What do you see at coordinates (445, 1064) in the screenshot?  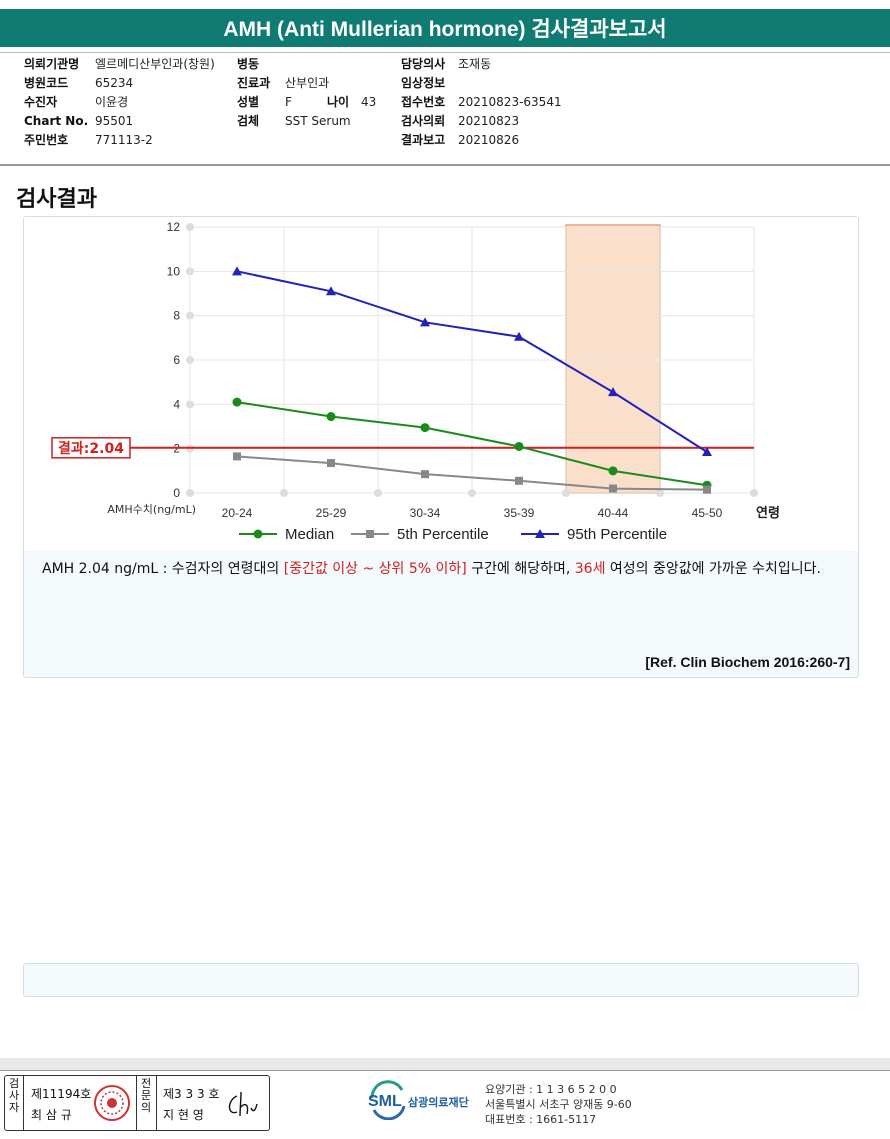 I see `footer-band` at bounding box center [445, 1064].